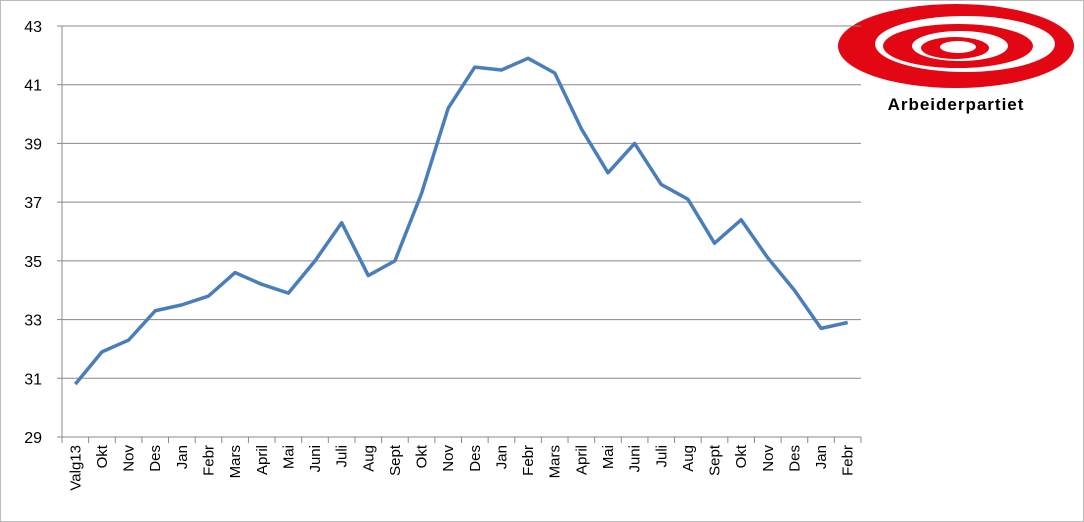 The image size is (1084, 522). I want to click on y-tick-label: 35, so click(33, 262).